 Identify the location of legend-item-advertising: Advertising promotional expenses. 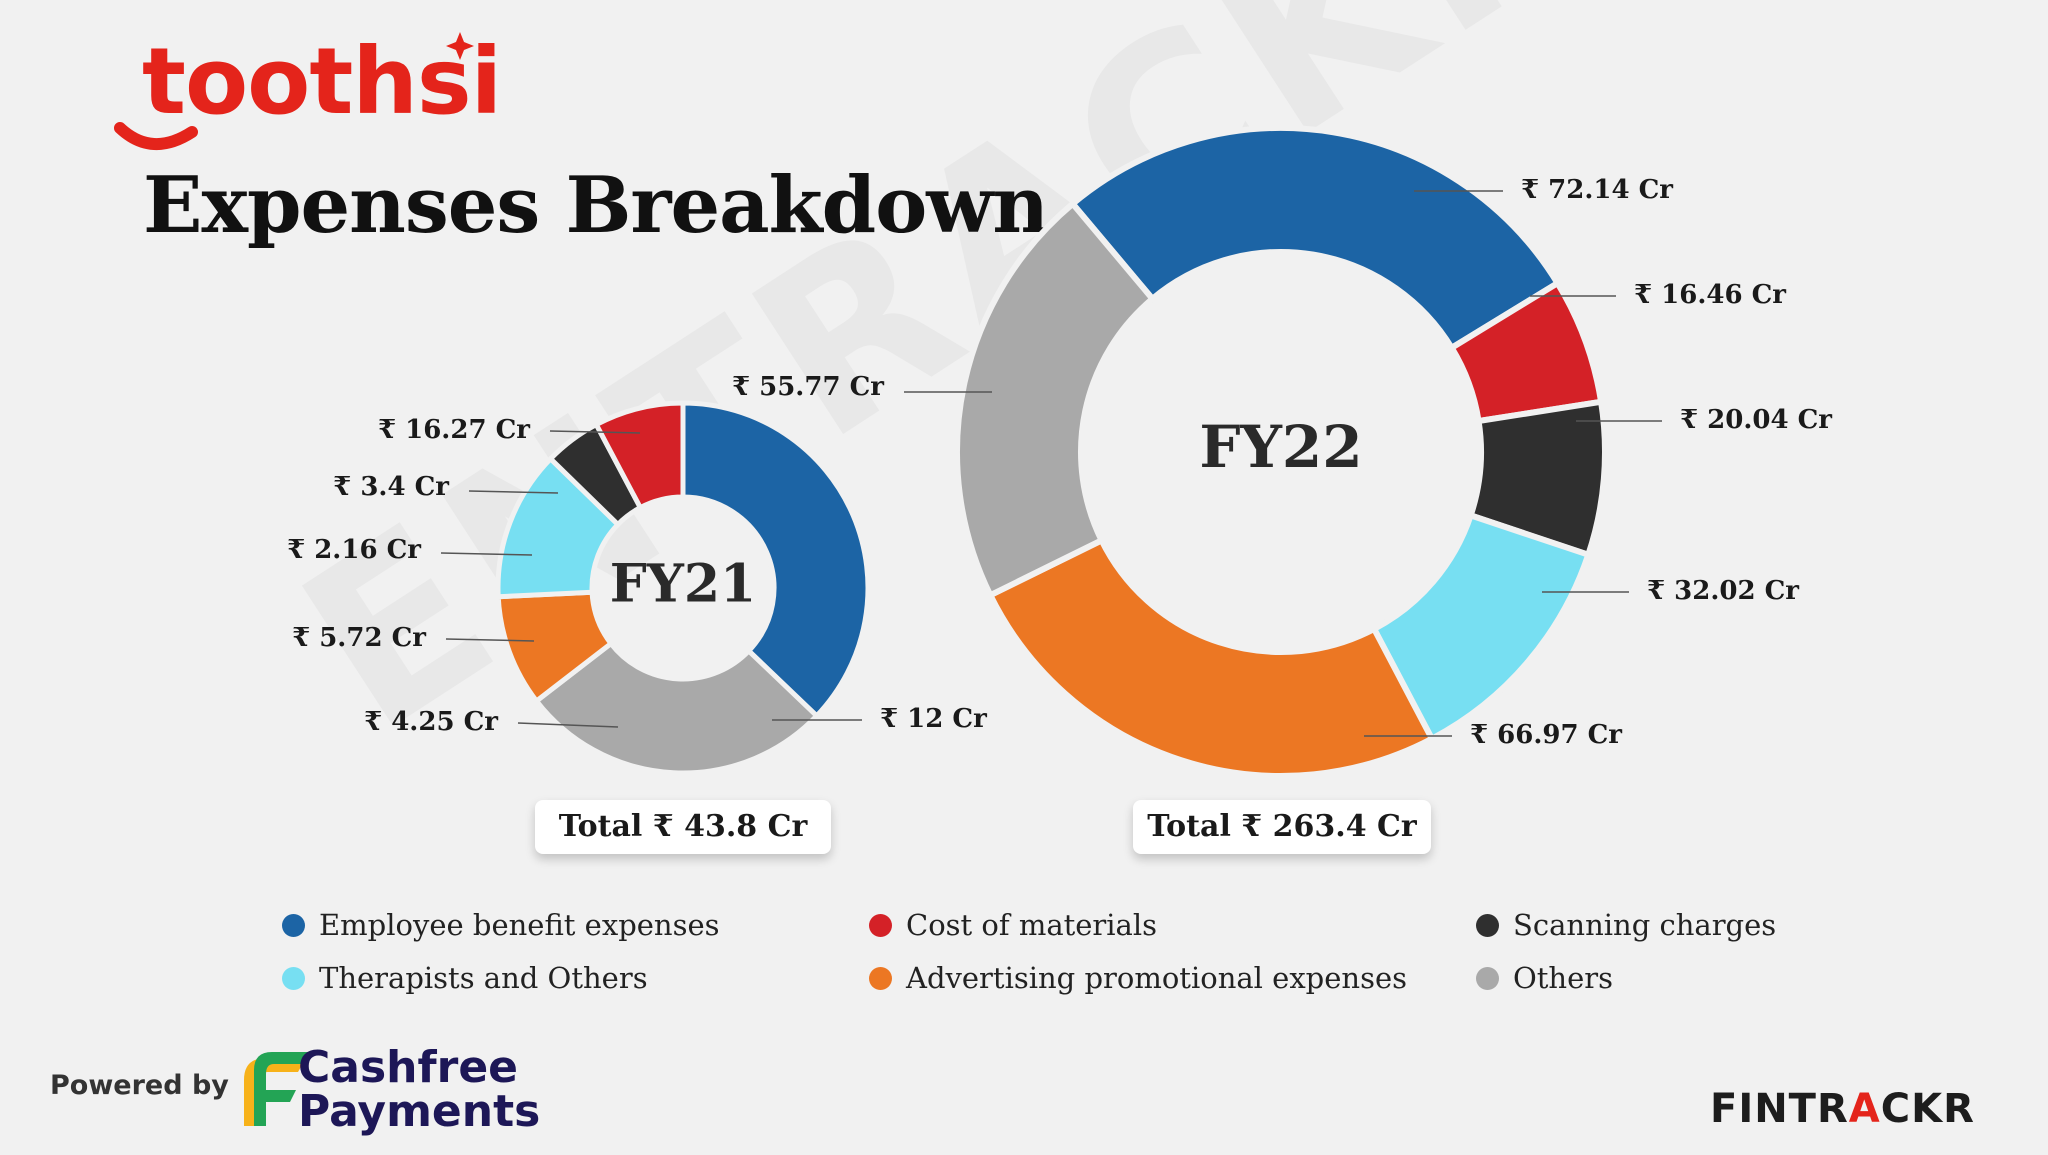
(1138, 978).